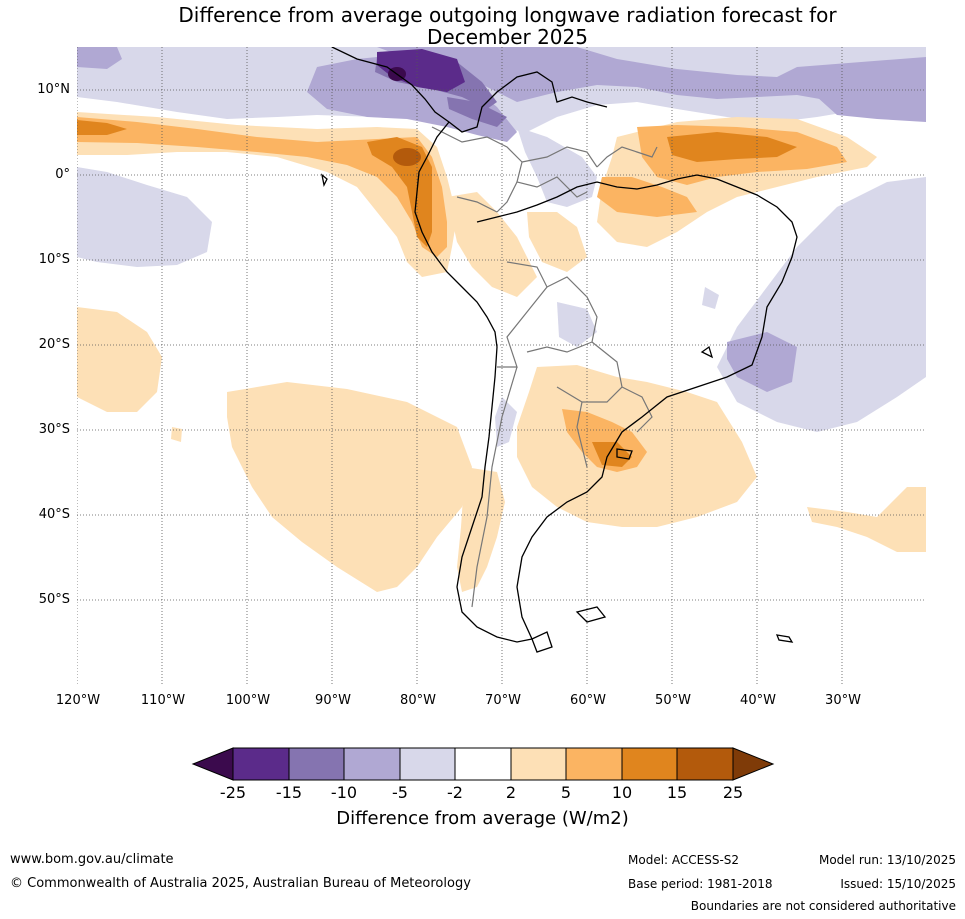 This screenshot has height=919, width=965. What do you see at coordinates (622, 792) in the screenshot?
I see `colorbar-tick: 10` at bounding box center [622, 792].